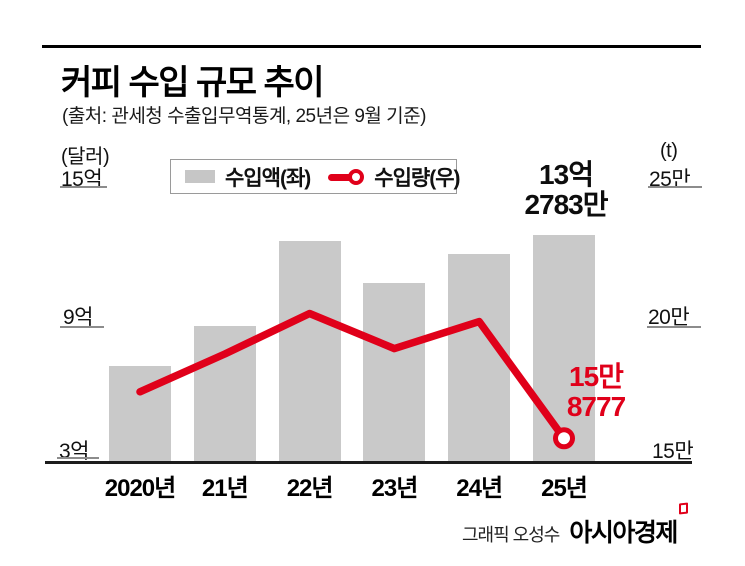 The height and width of the screenshot is (566, 745). I want to click on legend-bar-swatch, so click(200, 176).